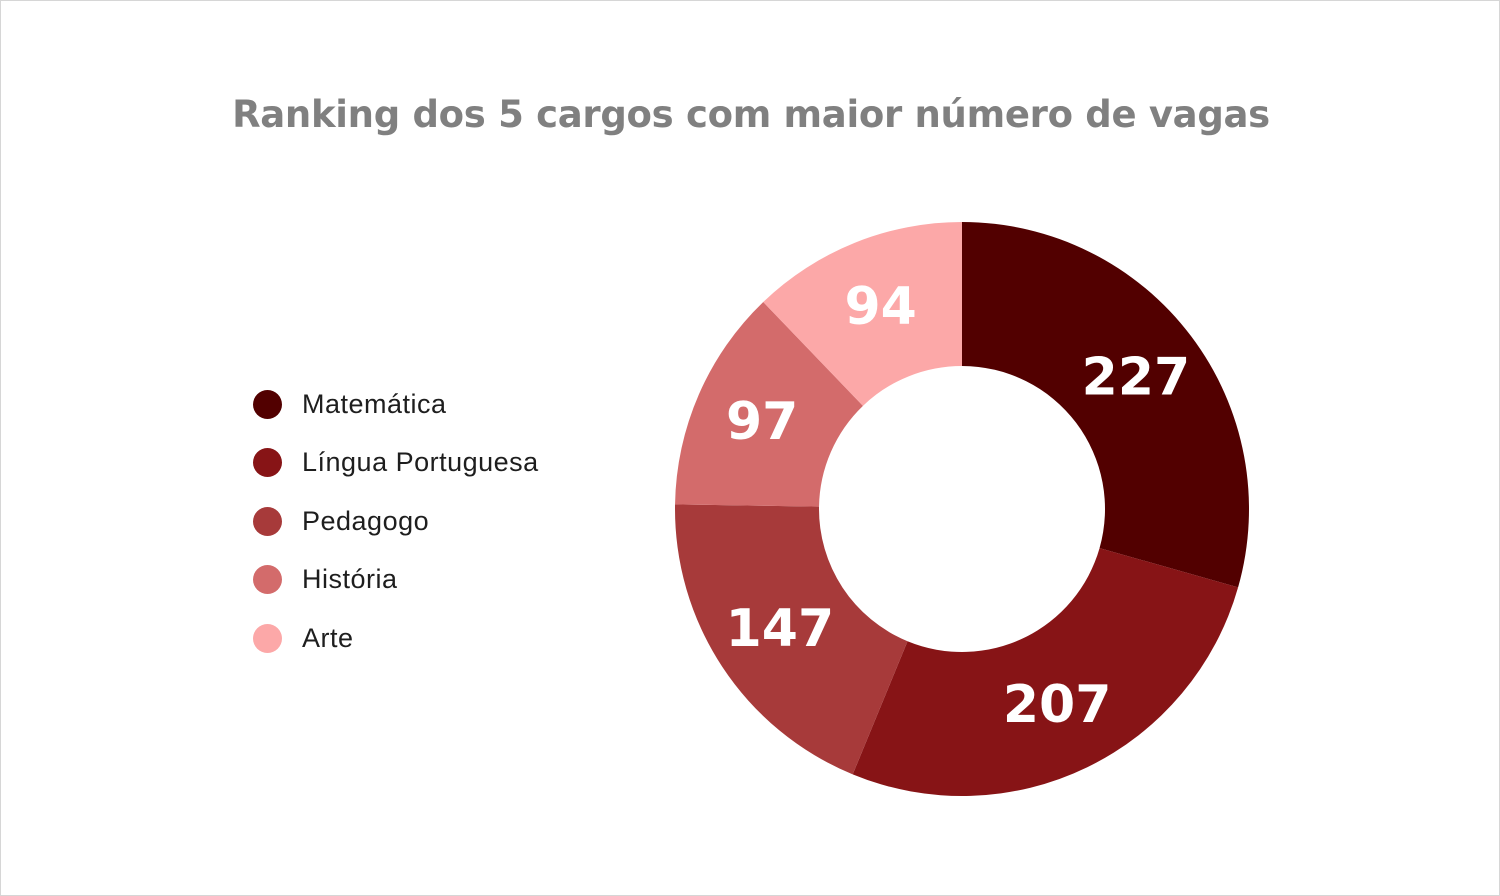  Describe the element at coordinates (880, 307) in the screenshot. I see `slice-value-label: 94` at that location.